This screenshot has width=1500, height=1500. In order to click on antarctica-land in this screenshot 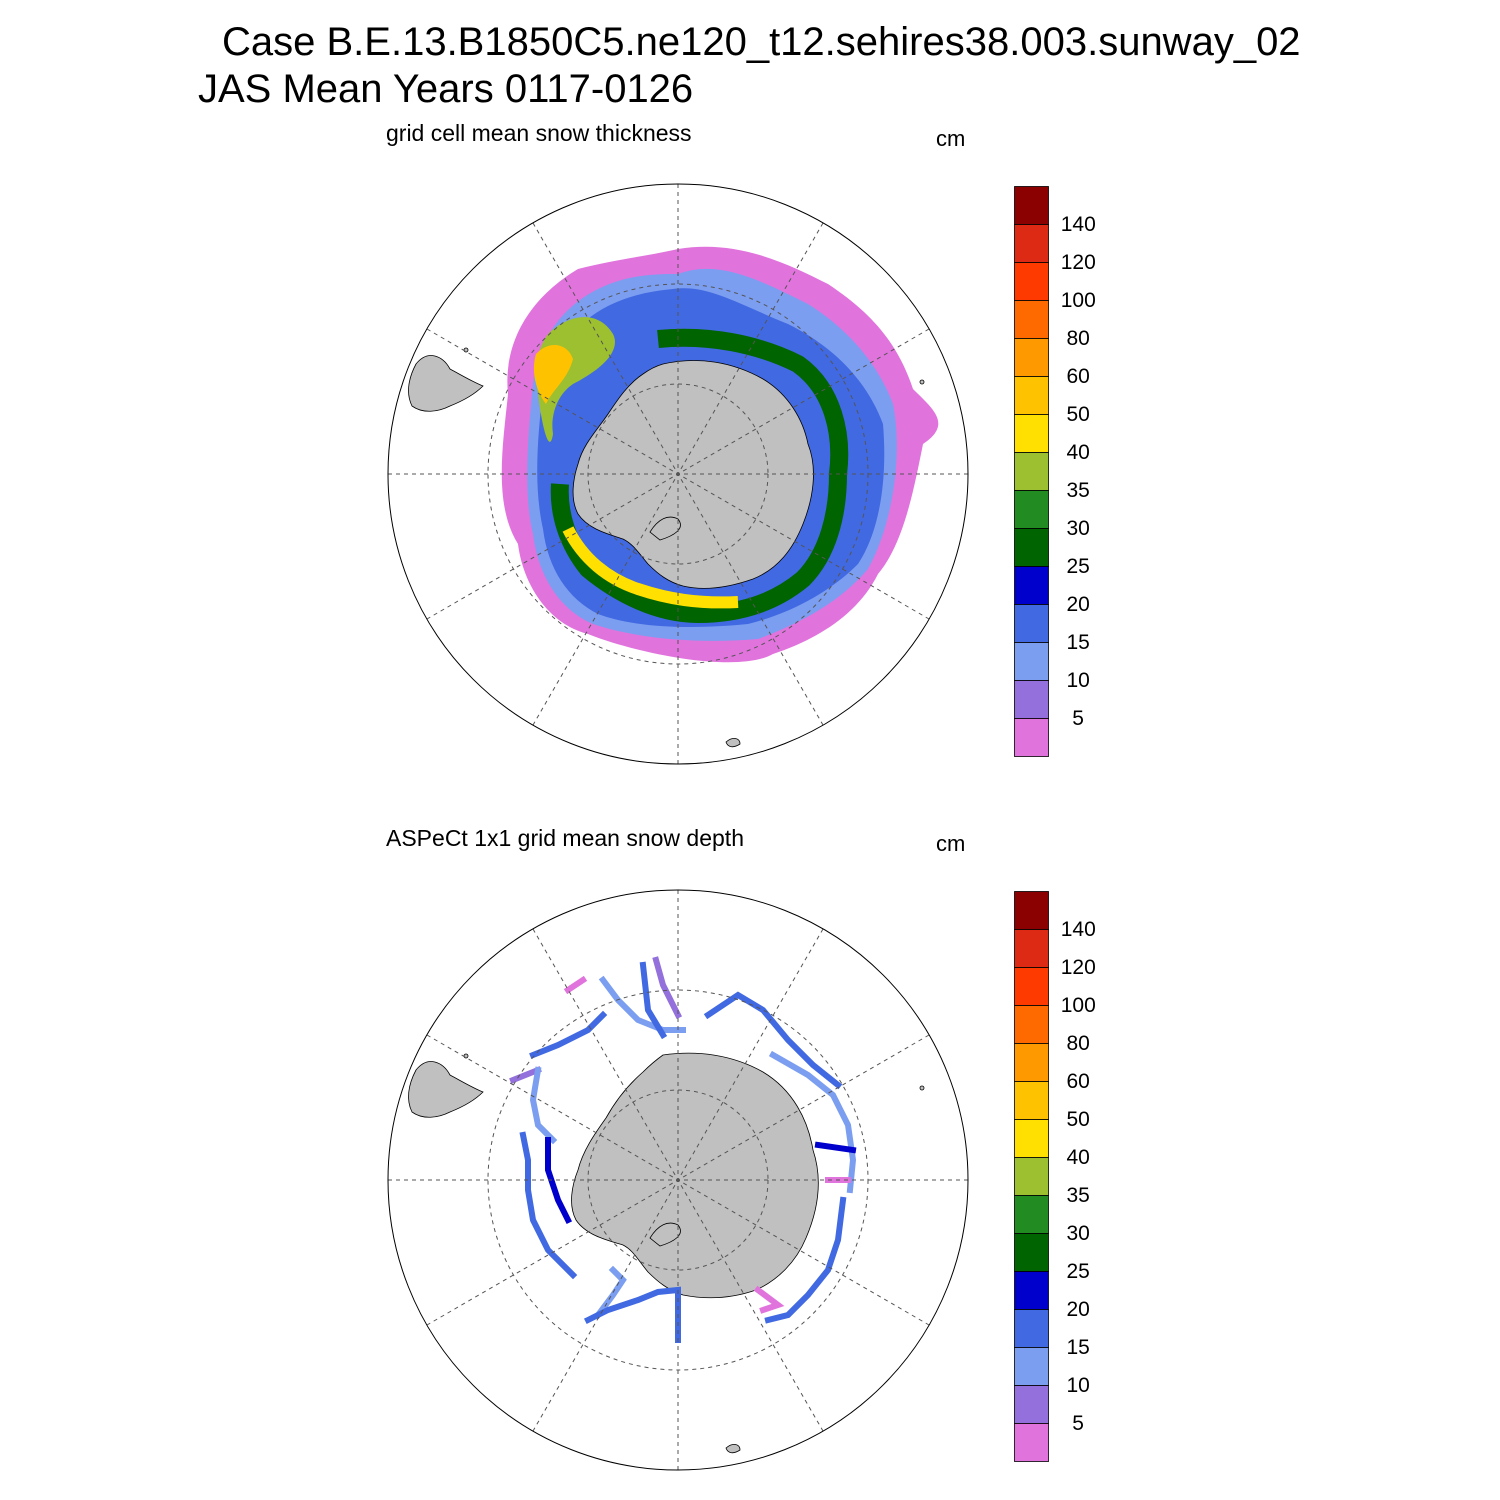, I will do `click(695, 1175)`.